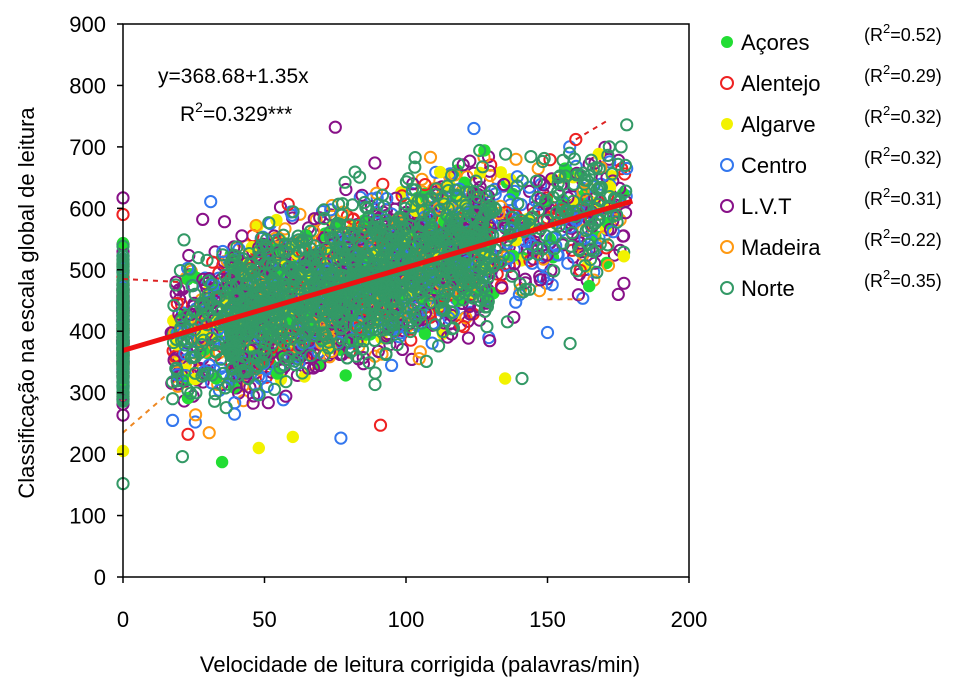 The width and height of the screenshot is (966, 684). Describe the element at coordinates (87, 208) in the screenshot. I see `y-tick-label: 600` at that location.